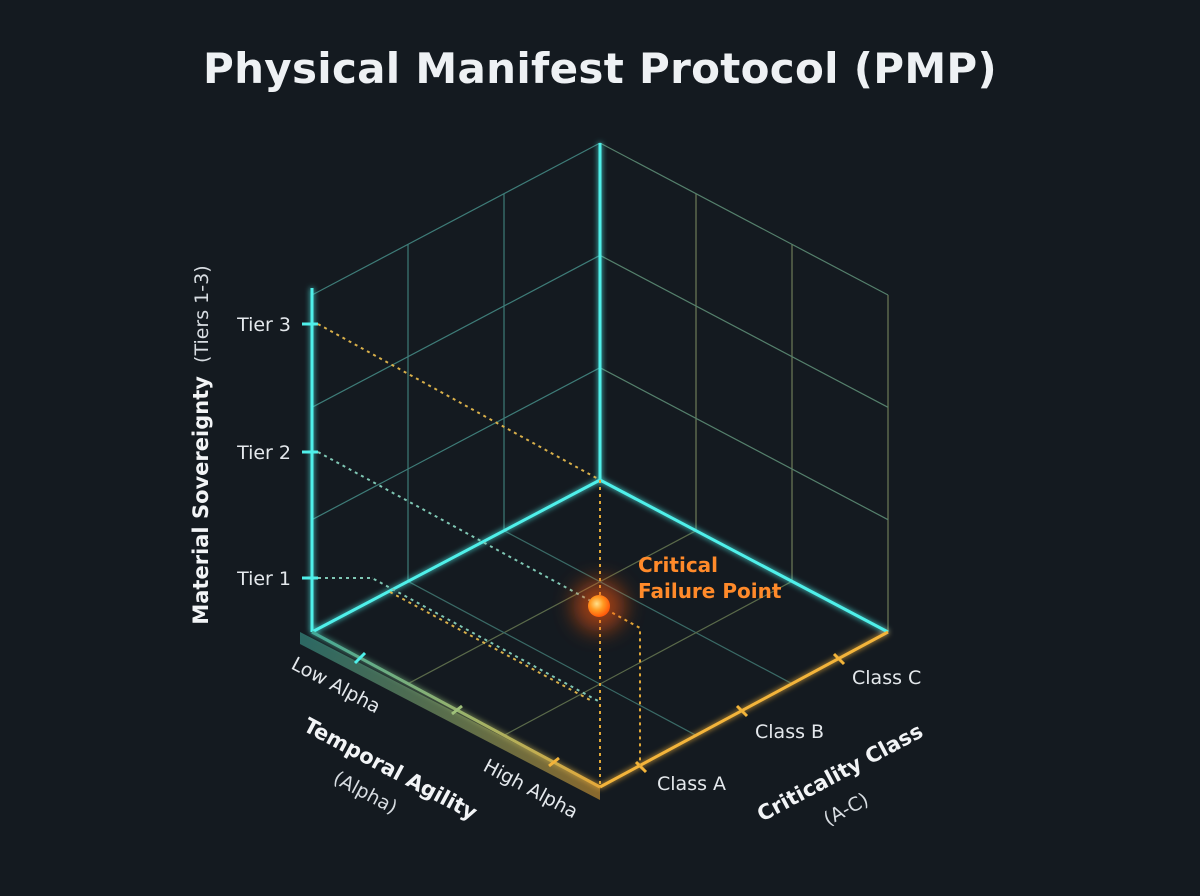 This screenshot has height=896, width=1200. What do you see at coordinates (599, 606) in the screenshot?
I see `critical-failure-point` at bounding box center [599, 606].